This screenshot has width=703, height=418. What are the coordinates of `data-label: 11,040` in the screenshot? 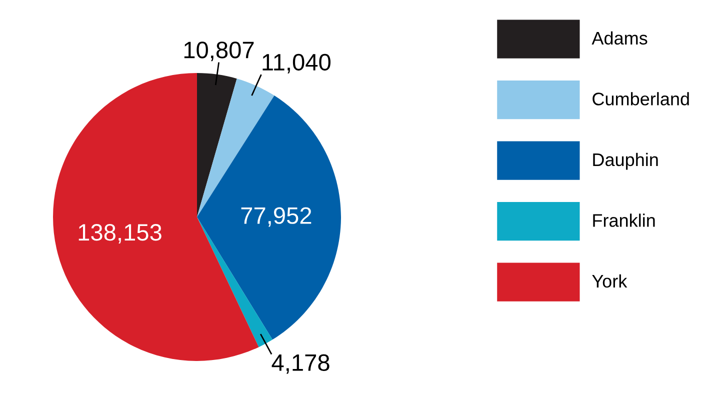 It's located at (296, 64).